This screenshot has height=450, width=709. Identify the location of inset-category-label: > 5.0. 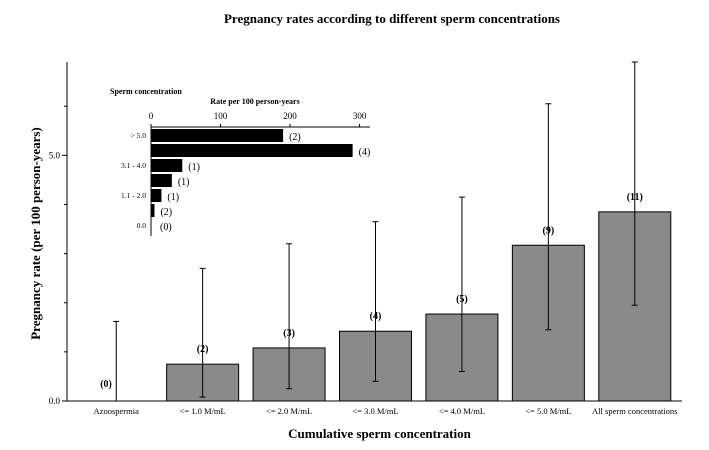
(139, 135).